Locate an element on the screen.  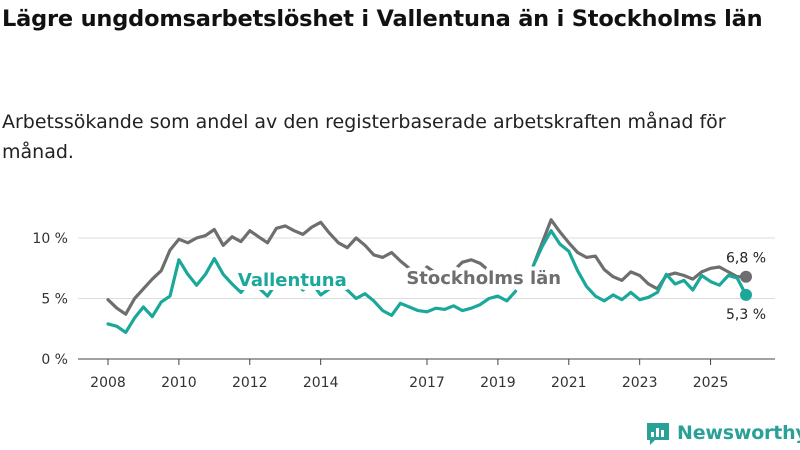
stockholm-series-label: Stockholms län is located at coordinates (483, 278).